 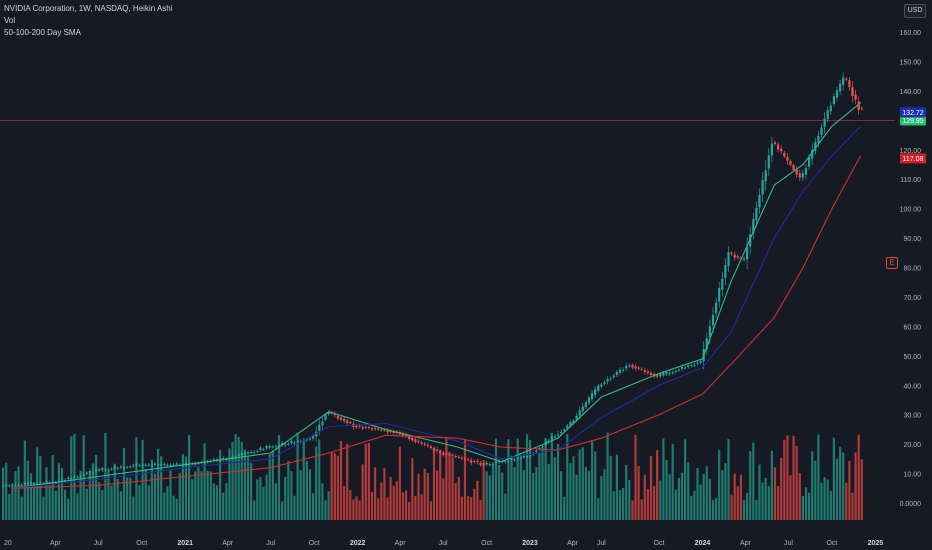 I want to click on y-tick-label: 30.00, so click(x=912, y=416).